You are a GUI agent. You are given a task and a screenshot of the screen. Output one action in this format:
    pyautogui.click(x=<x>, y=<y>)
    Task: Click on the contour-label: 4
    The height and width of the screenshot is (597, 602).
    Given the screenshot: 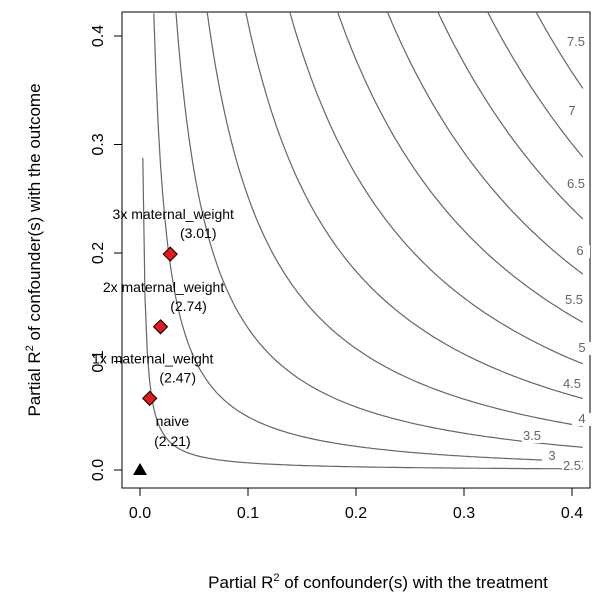 What is the action you would take?
    pyautogui.click(x=581, y=418)
    